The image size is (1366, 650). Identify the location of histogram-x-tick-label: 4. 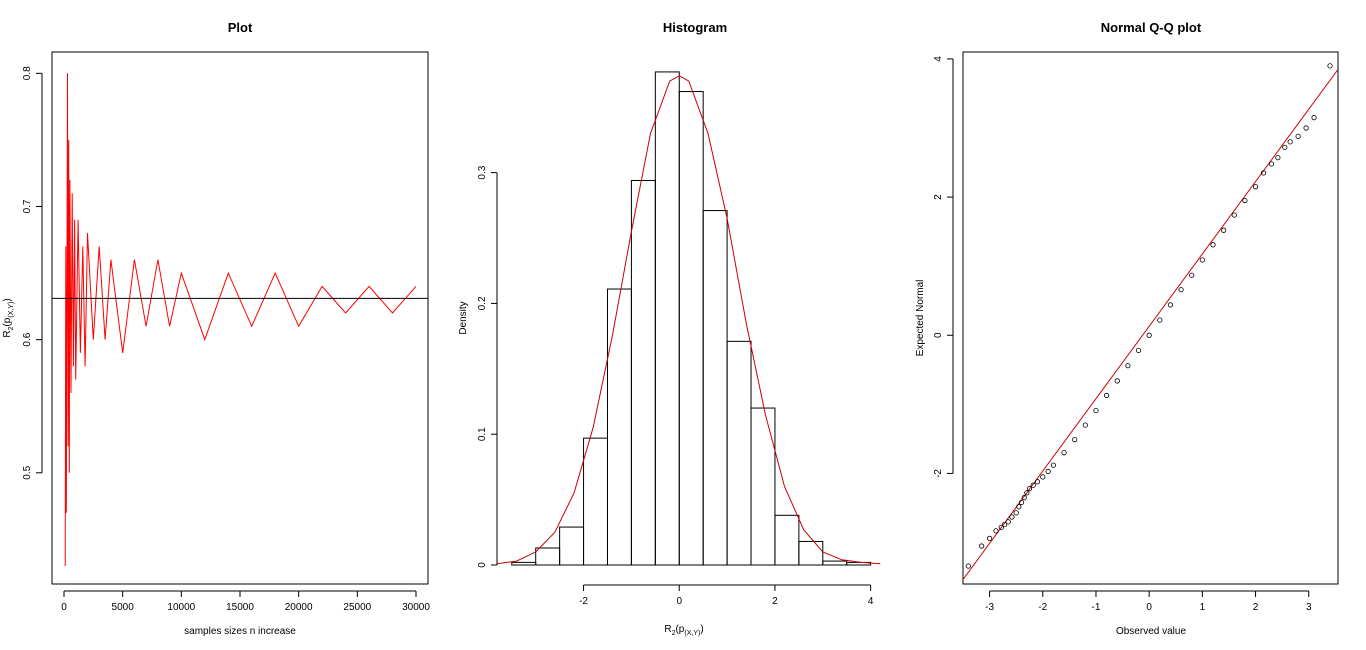
(871, 601).